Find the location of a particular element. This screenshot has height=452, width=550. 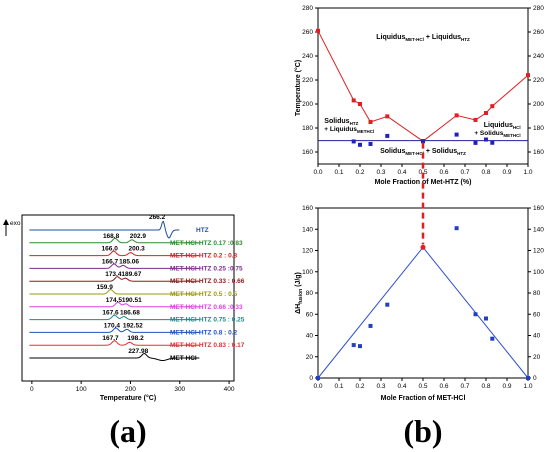

dsc-peak-label: 168.8 is located at coordinates (111, 236).